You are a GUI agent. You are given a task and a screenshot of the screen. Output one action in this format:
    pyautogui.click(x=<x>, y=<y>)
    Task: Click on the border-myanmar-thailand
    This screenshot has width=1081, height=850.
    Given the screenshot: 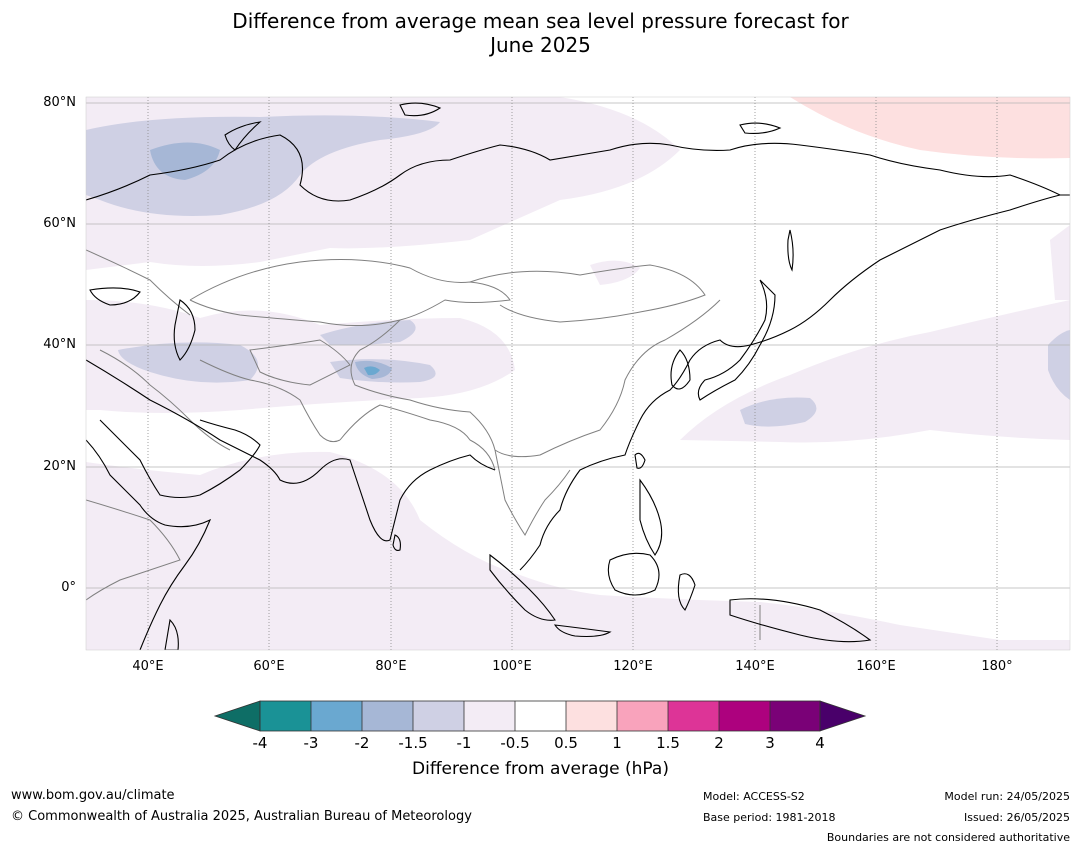 What is the action you would take?
    pyautogui.click(x=532, y=492)
    